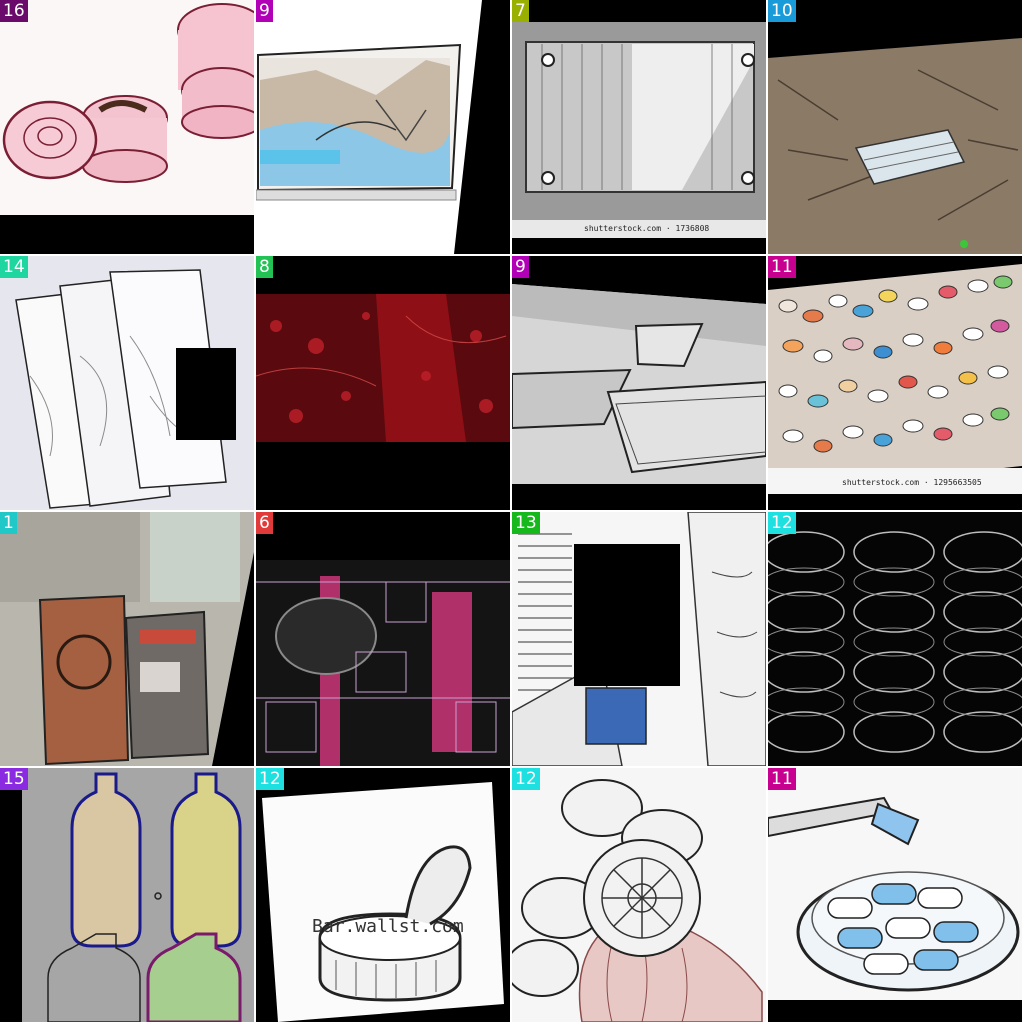 The width and height of the screenshot is (1024, 1024). I want to click on tile-label: 10, so click(782, 11).